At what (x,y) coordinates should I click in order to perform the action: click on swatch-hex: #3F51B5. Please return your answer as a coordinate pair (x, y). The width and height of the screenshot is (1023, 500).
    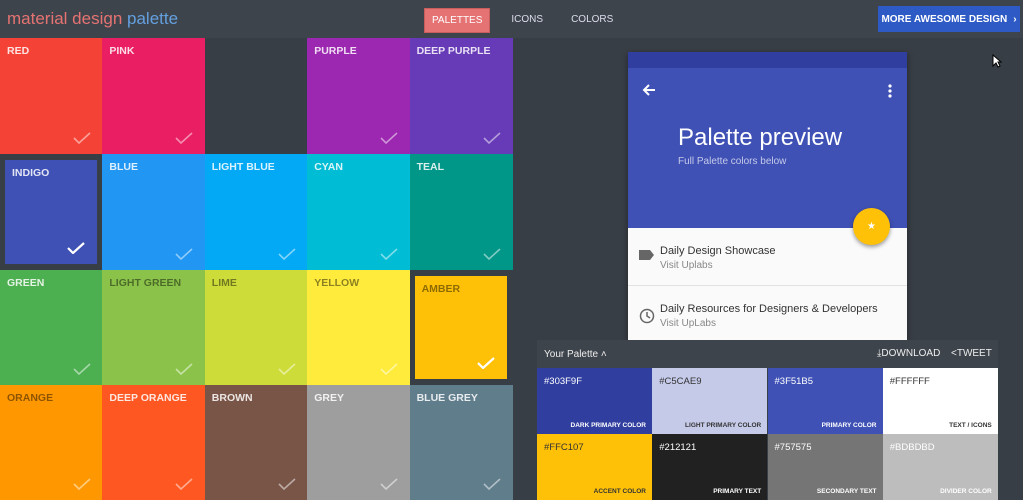
    Looking at the image, I should click on (794, 381).